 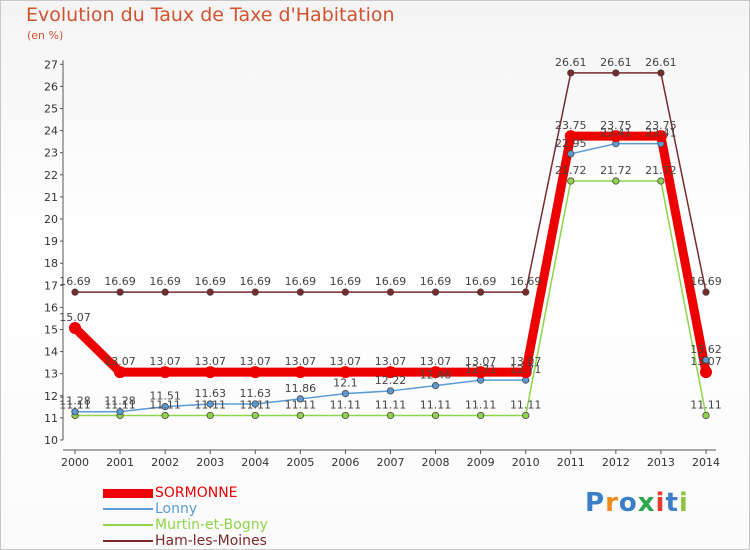 What do you see at coordinates (616, 462) in the screenshot?
I see `x-tick-label: 2012` at bounding box center [616, 462].